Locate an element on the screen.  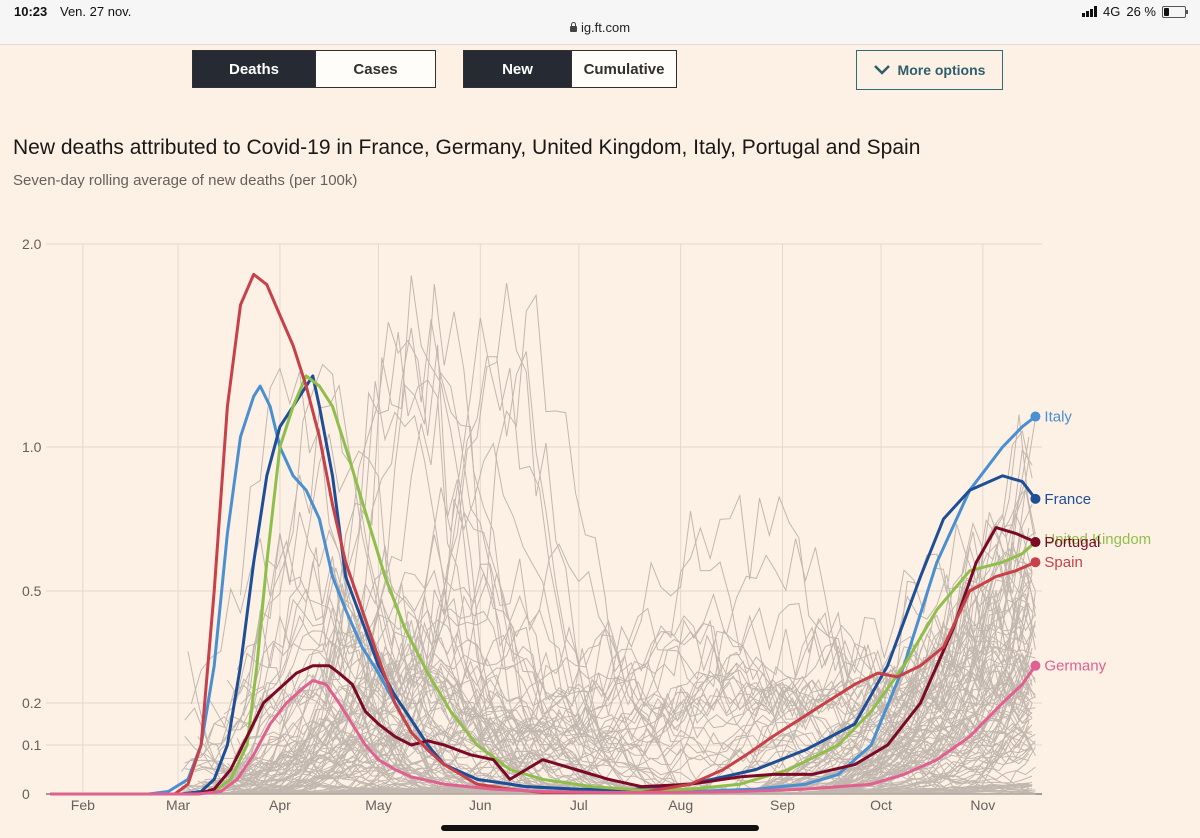
x-tick-label: Feb is located at coordinates (83, 805).